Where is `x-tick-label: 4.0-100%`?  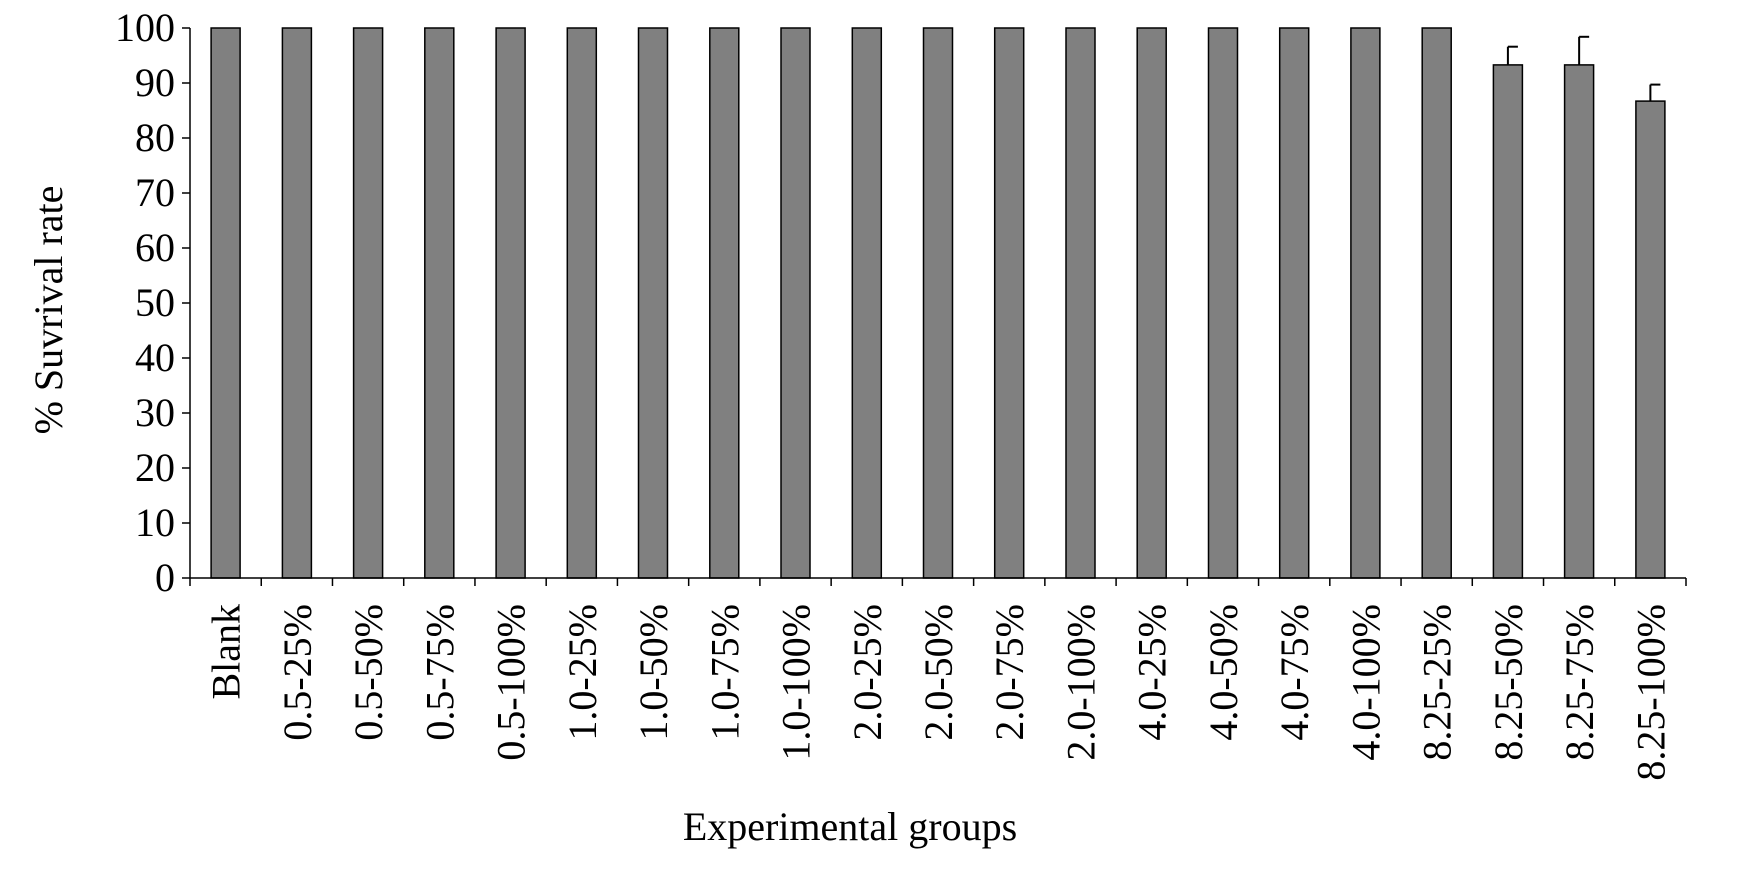
x-tick-label: 4.0-100% is located at coordinates (1365, 682).